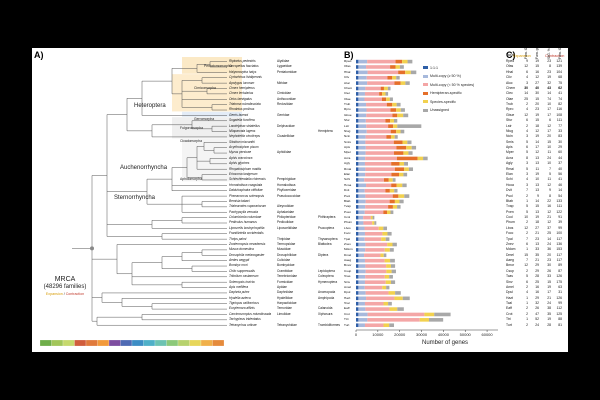  I want to click on table-cell: 47, so click(564, 174).